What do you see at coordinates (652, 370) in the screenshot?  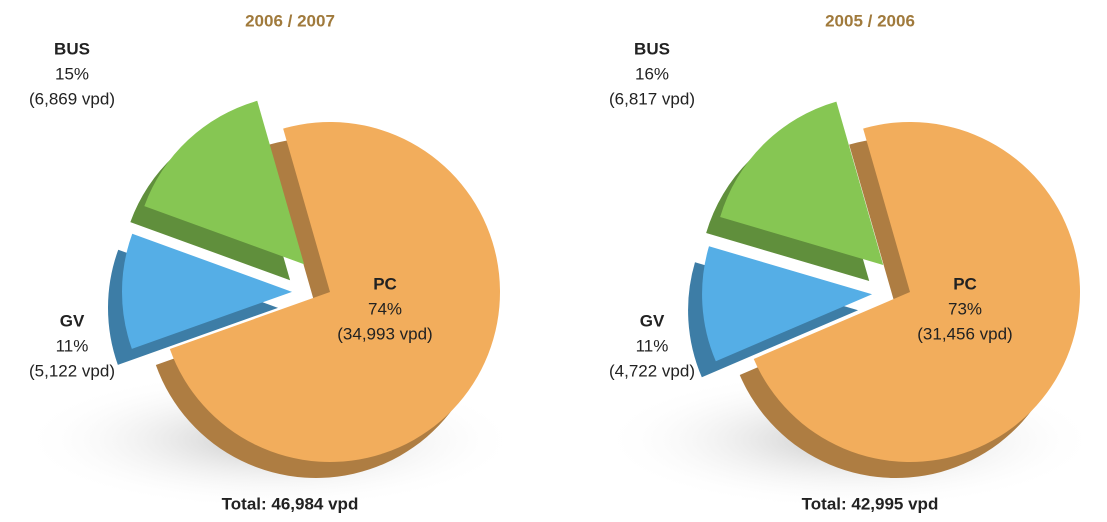 I see `count-label: (4,722 vpd)` at bounding box center [652, 370].